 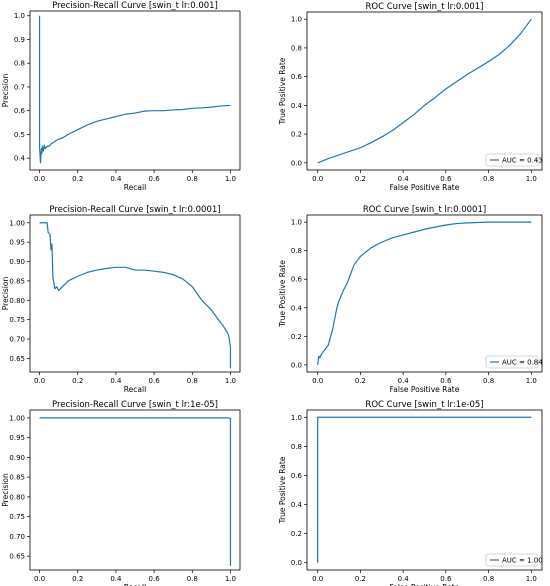 I want to click on y-tick-label: 1.00, so click(x=17, y=223).